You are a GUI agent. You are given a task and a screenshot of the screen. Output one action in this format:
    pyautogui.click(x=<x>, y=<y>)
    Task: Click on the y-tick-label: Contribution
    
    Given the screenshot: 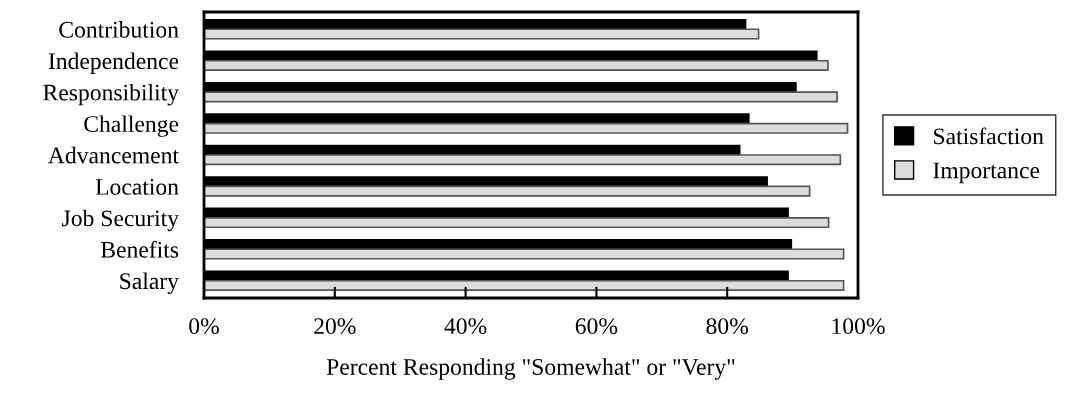 What is the action you would take?
    pyautogui.click(x=119, y=29)
    